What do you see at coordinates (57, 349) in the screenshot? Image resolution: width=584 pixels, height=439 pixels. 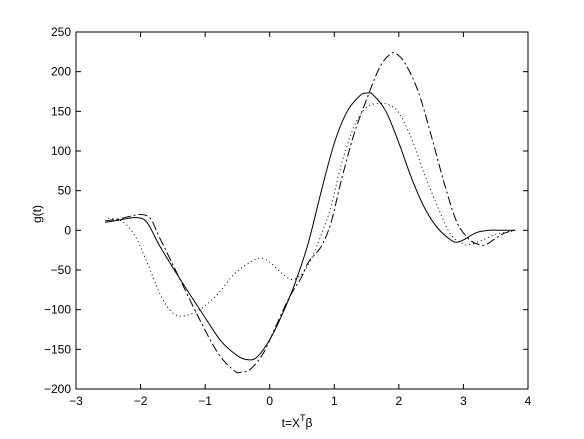 I see `y-tick-label: −150` at bounding box center [57, 349].